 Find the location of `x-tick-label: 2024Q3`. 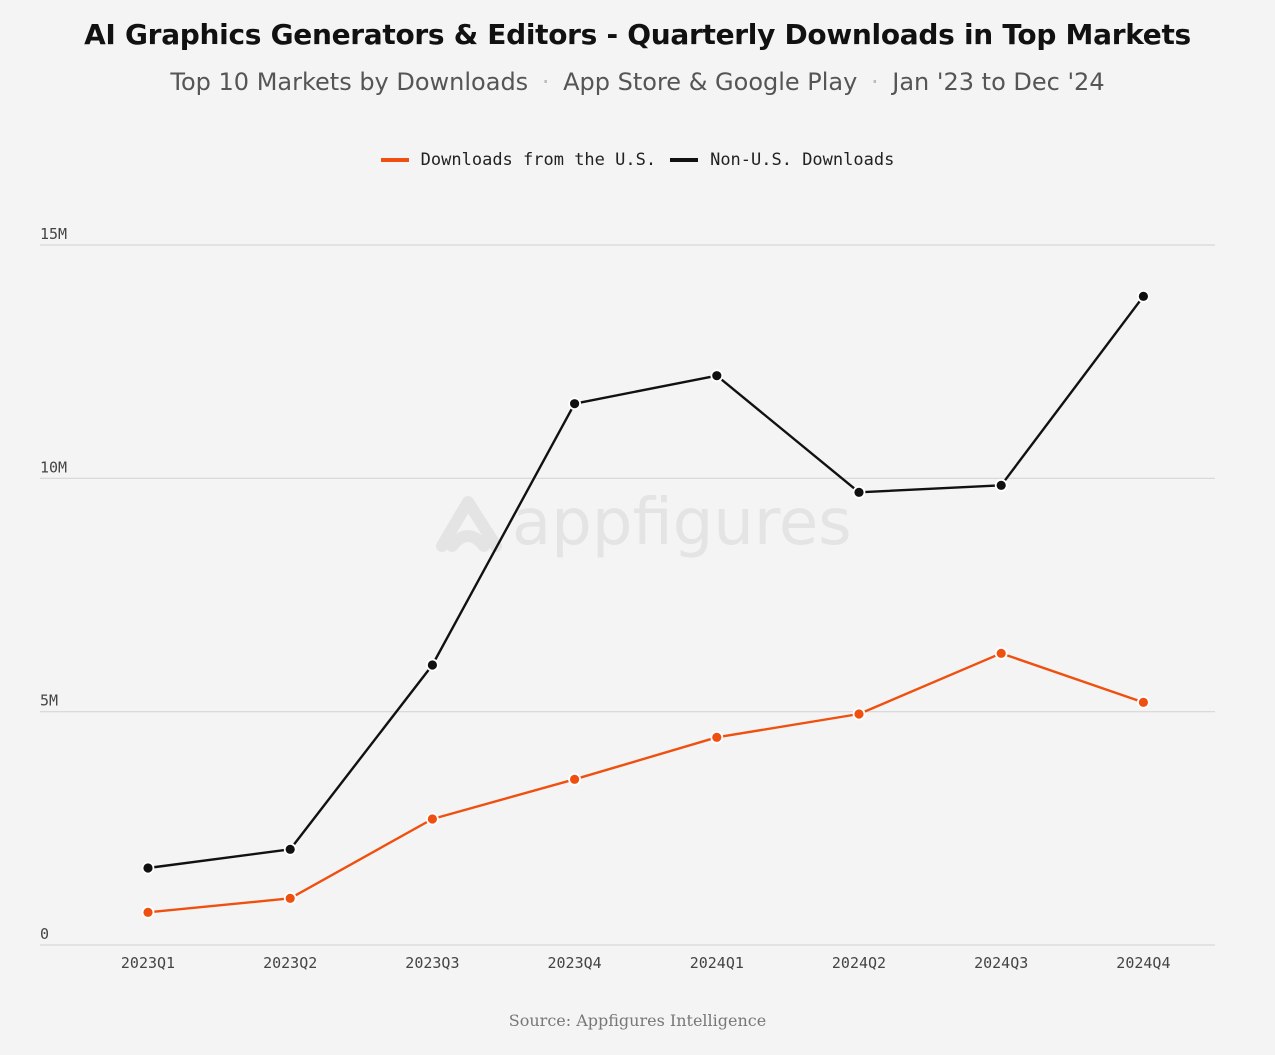

x-tick-label: 2024Q3 is located at coordinates (1001, 963).